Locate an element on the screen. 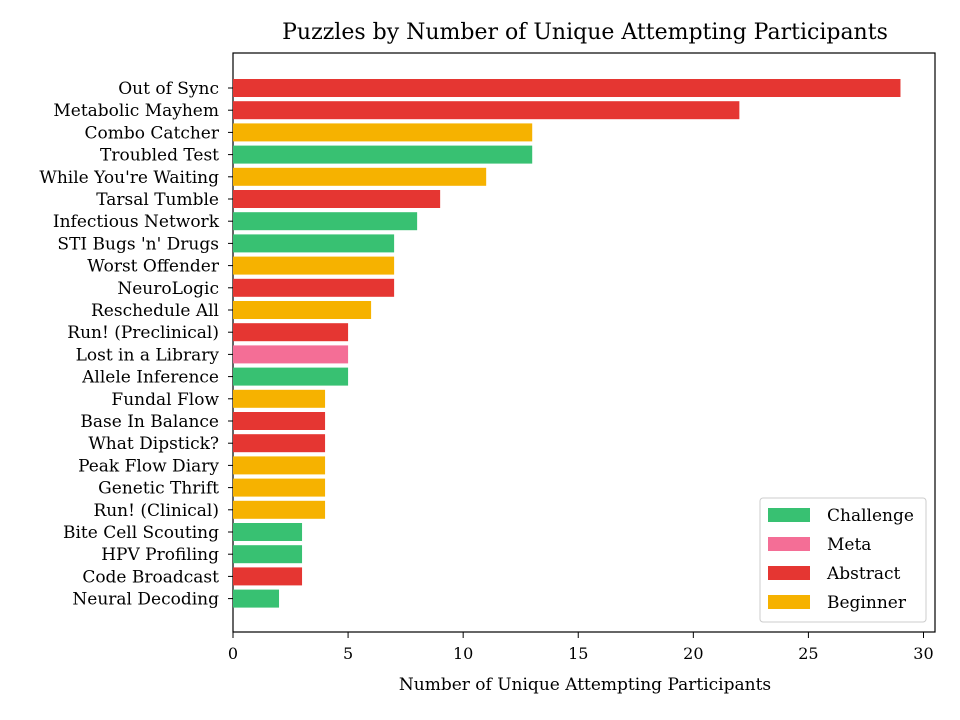 This screenshot has height=720, width=960. category-label: Worst Offender is located at coordinates (153, 267).